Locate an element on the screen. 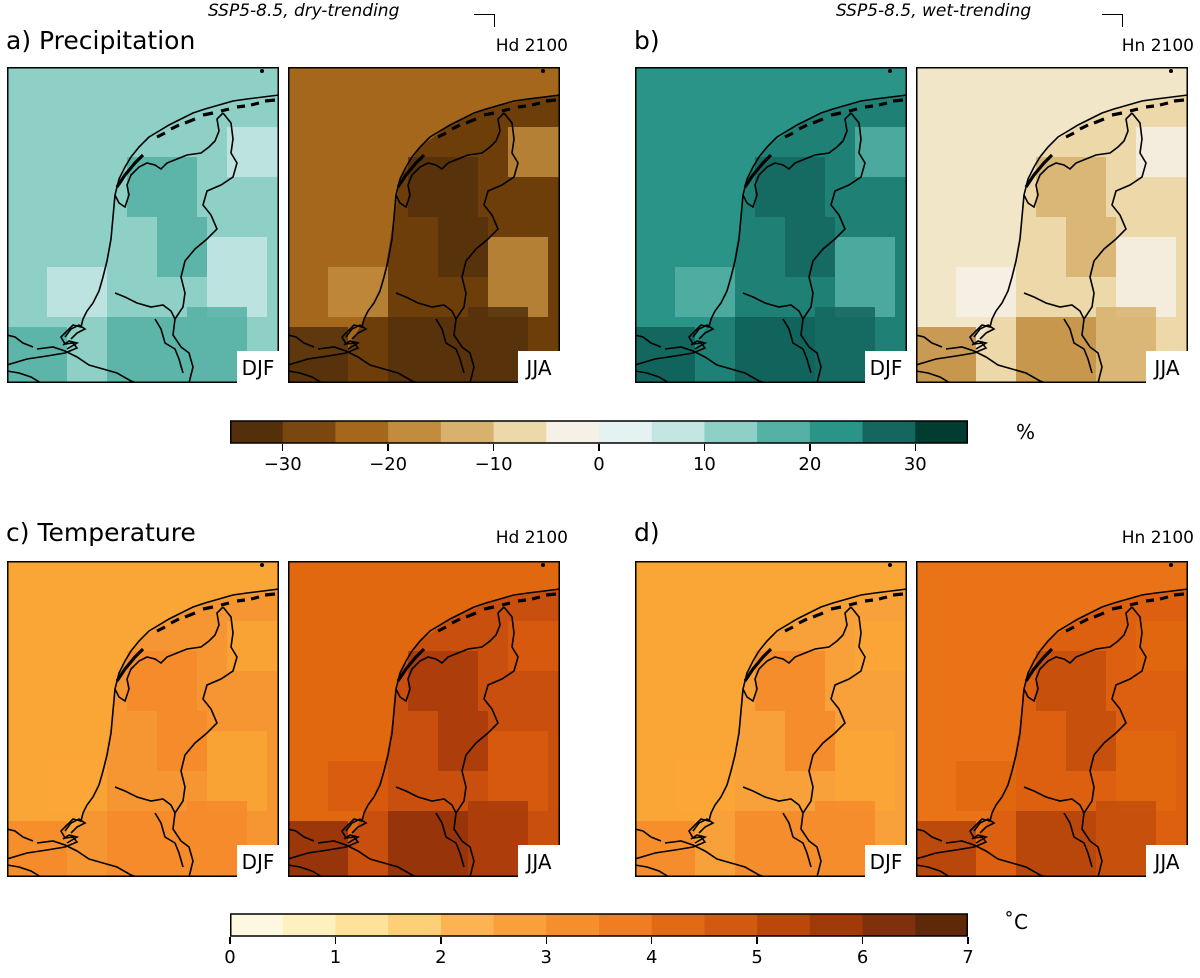 The width and height of the screenshot is (1200, 978). map-frame is located at coordinates (1052, 719).